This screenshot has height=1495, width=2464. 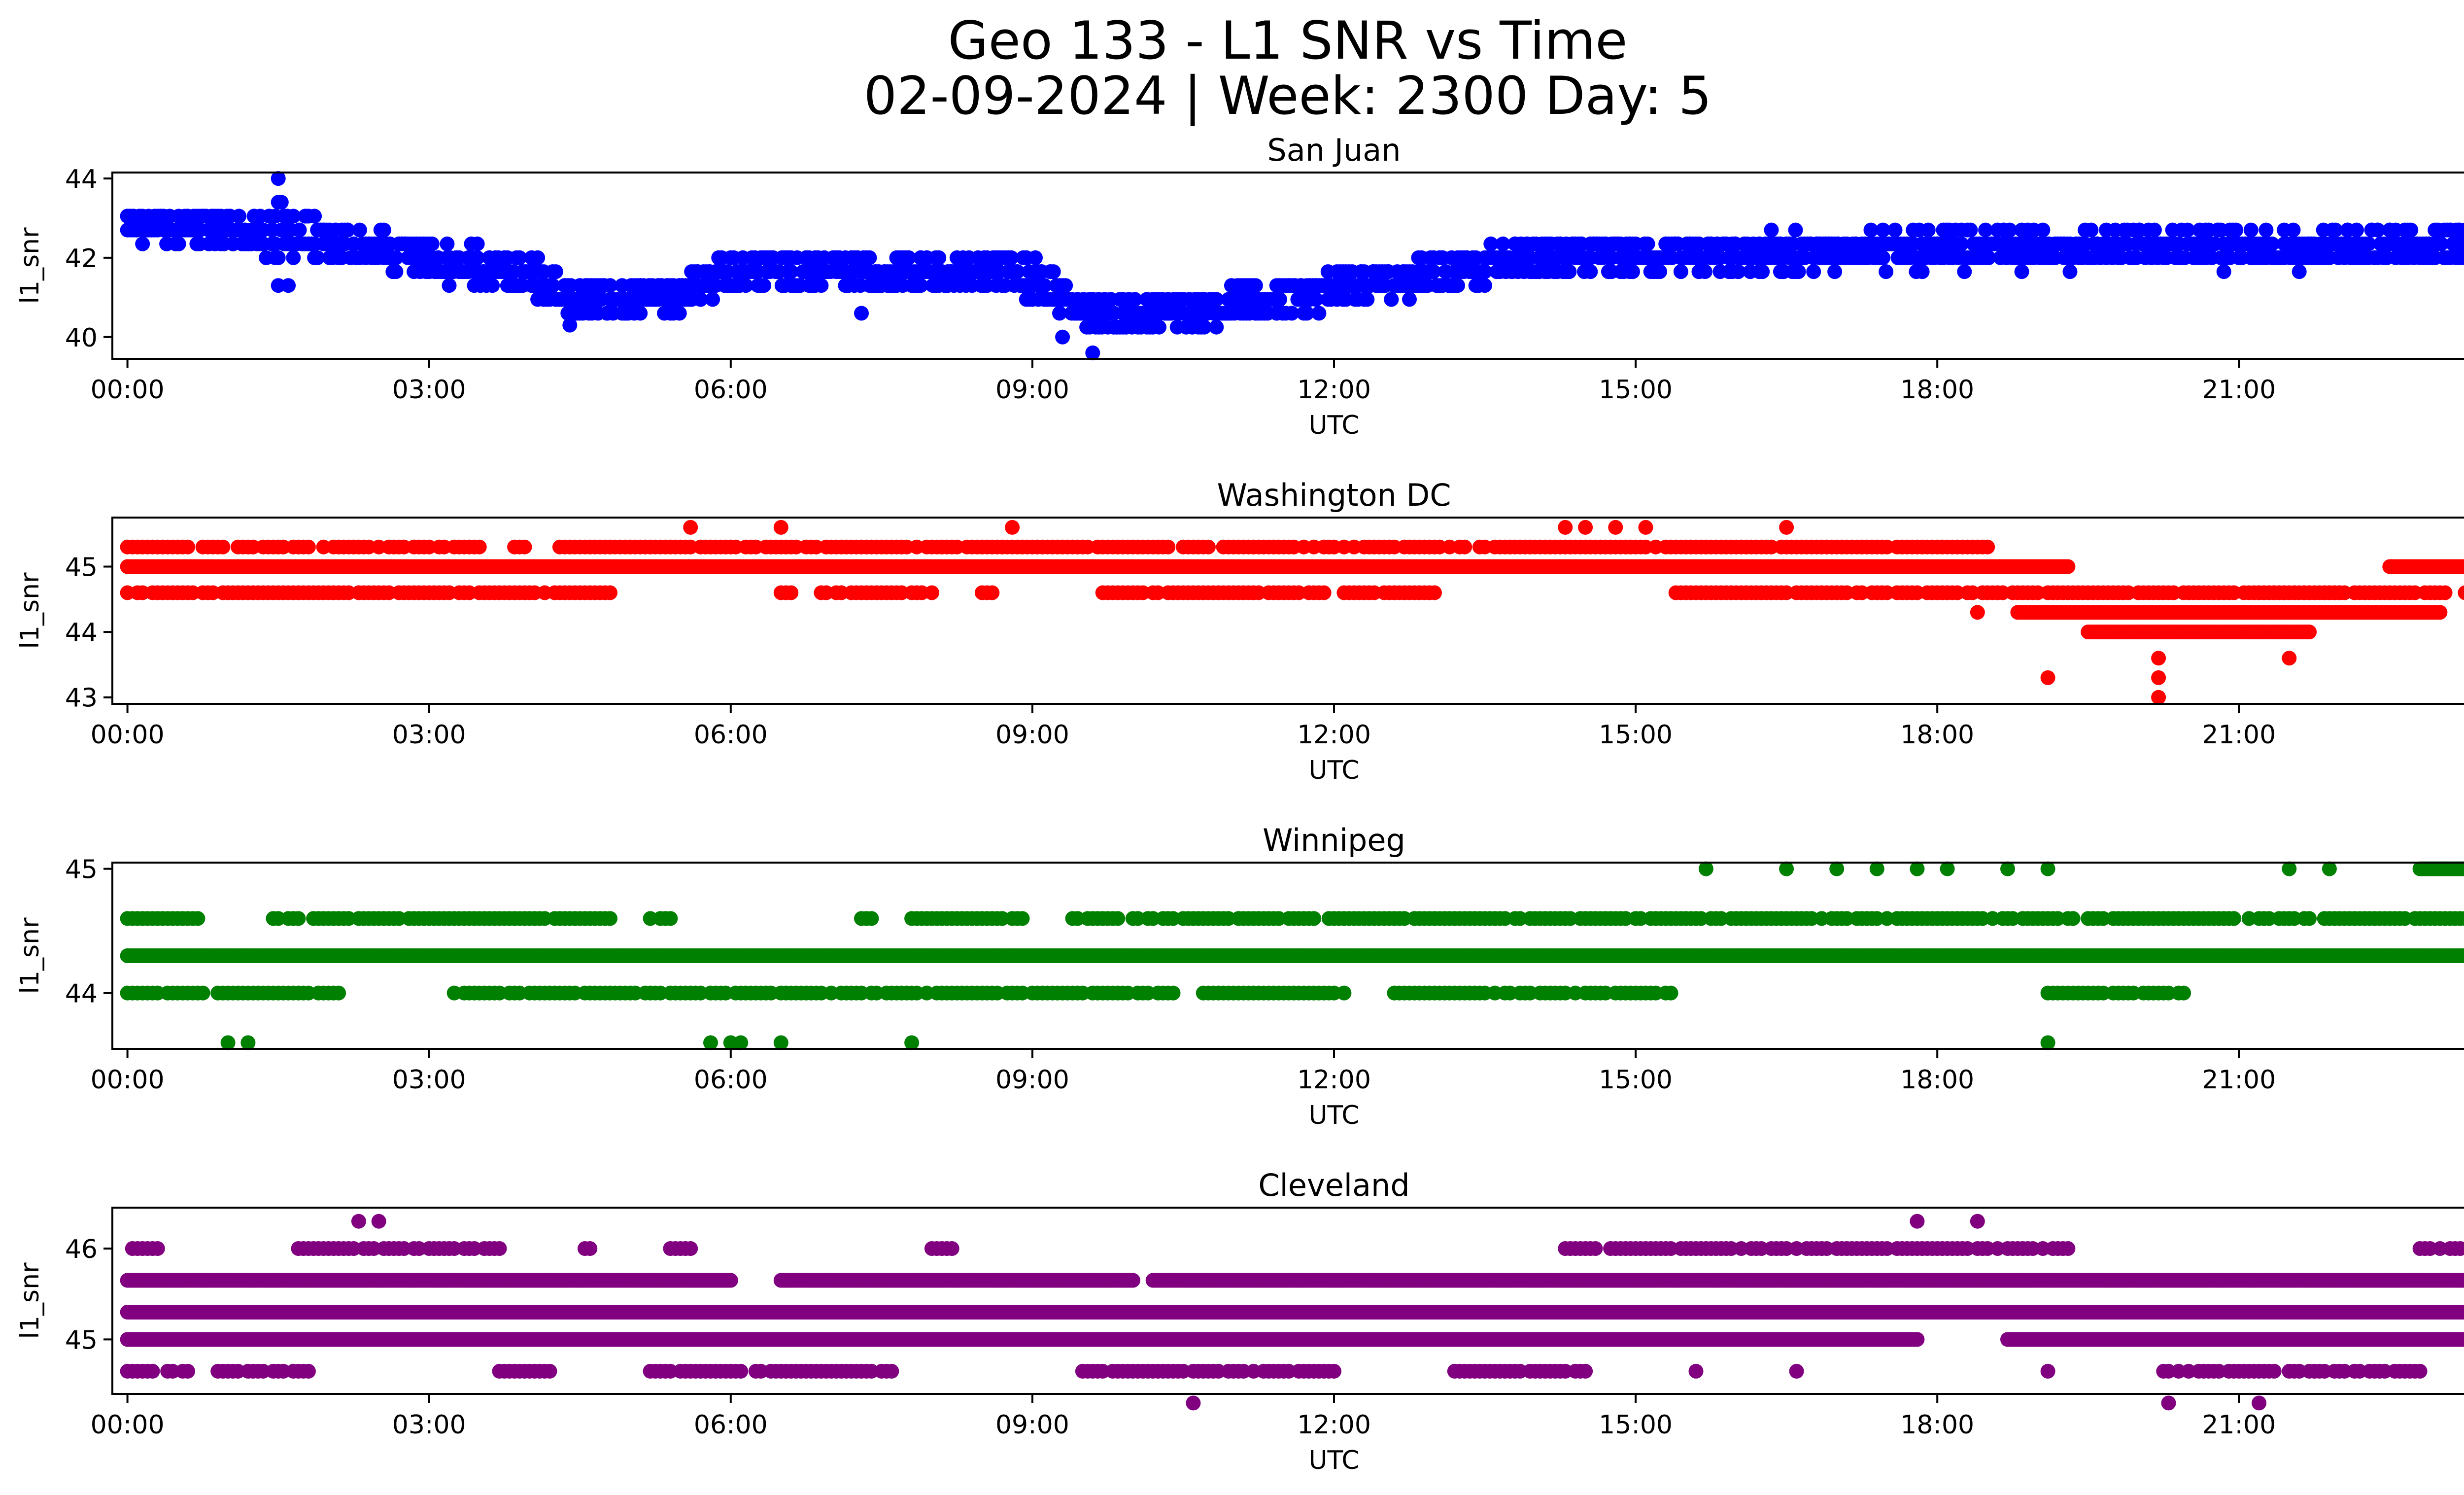 I want to click on x-tick-label: 21:00, so click(x=2239, y=390).